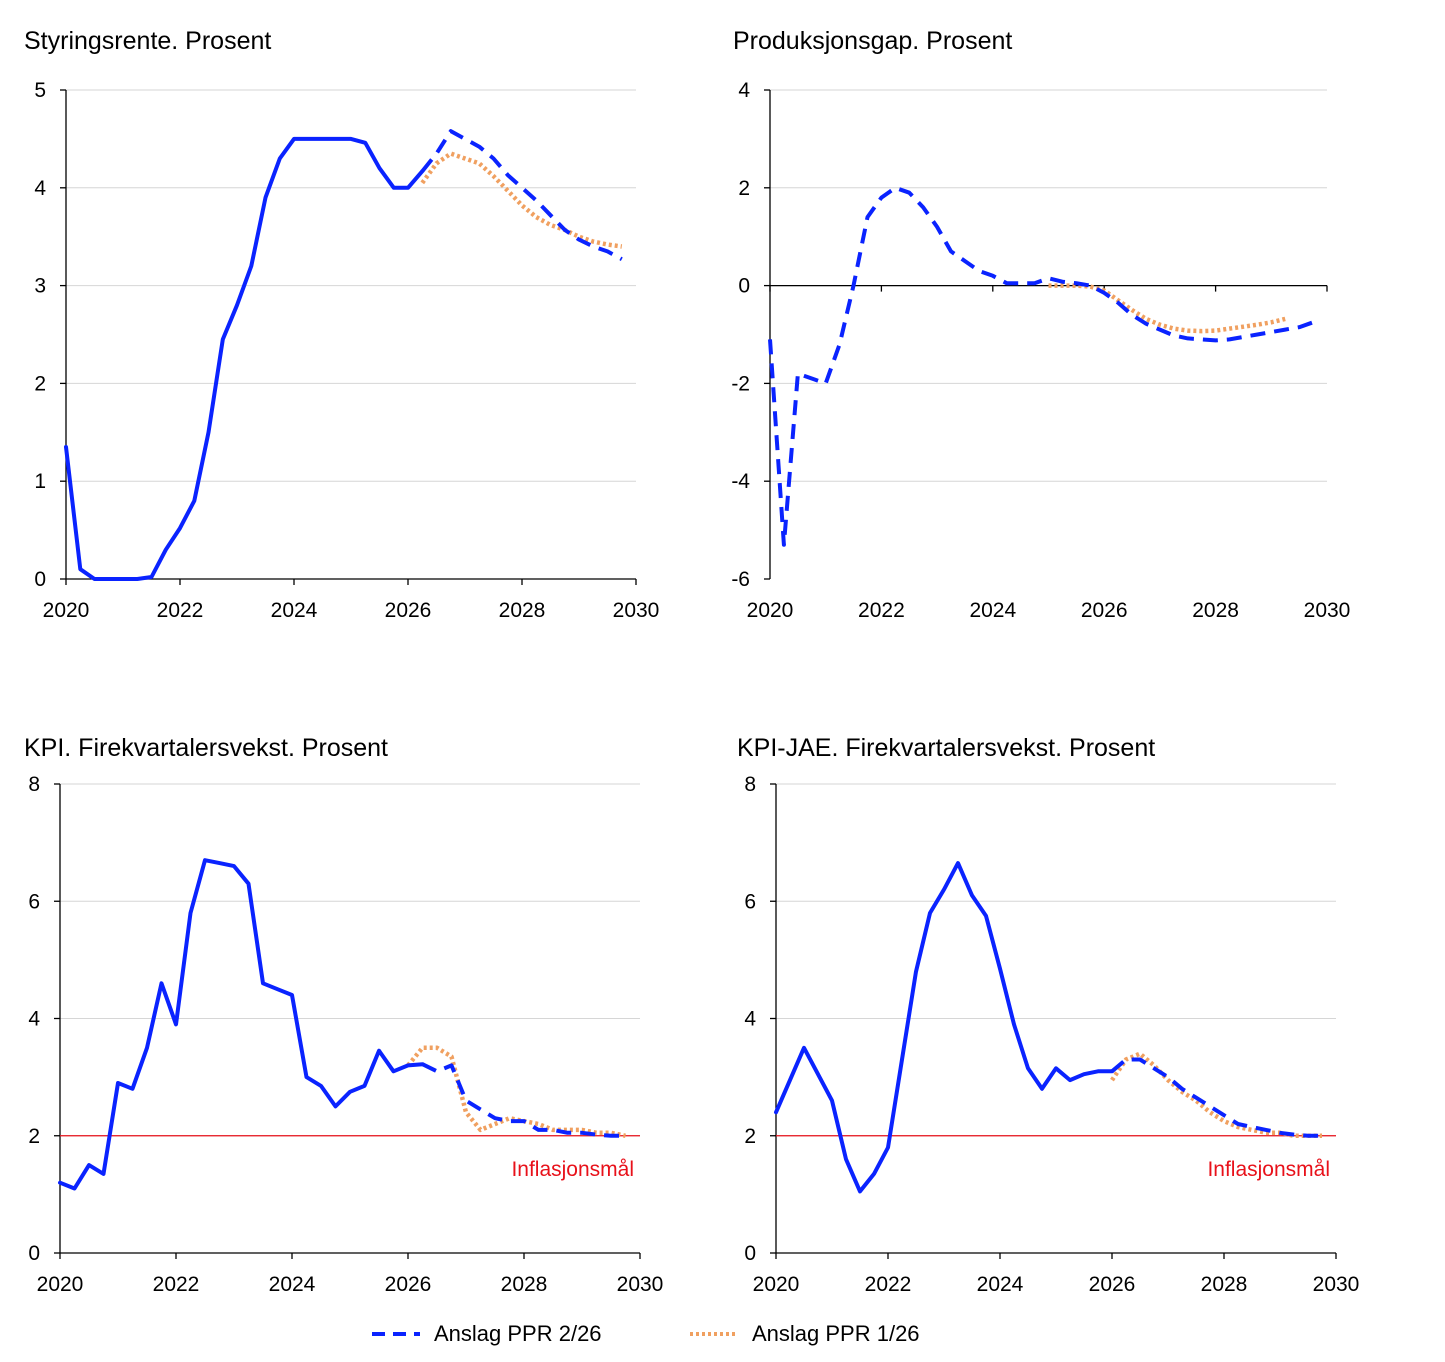 This screenshot has width=1445, height=1362. I want to click on legend-swatch-dotted, so click(714, 1334).